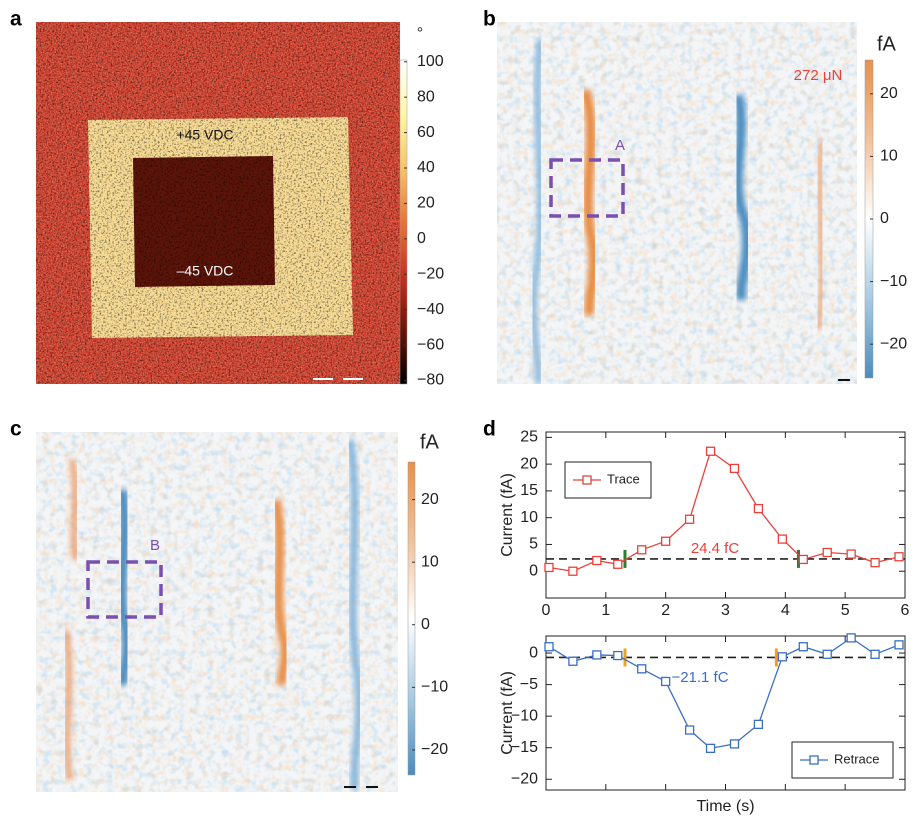  What do you see at coordinates (430, 344) in the screenshot?
I see `colorbar-tick-label: −60` at bounding box center [430, 344].